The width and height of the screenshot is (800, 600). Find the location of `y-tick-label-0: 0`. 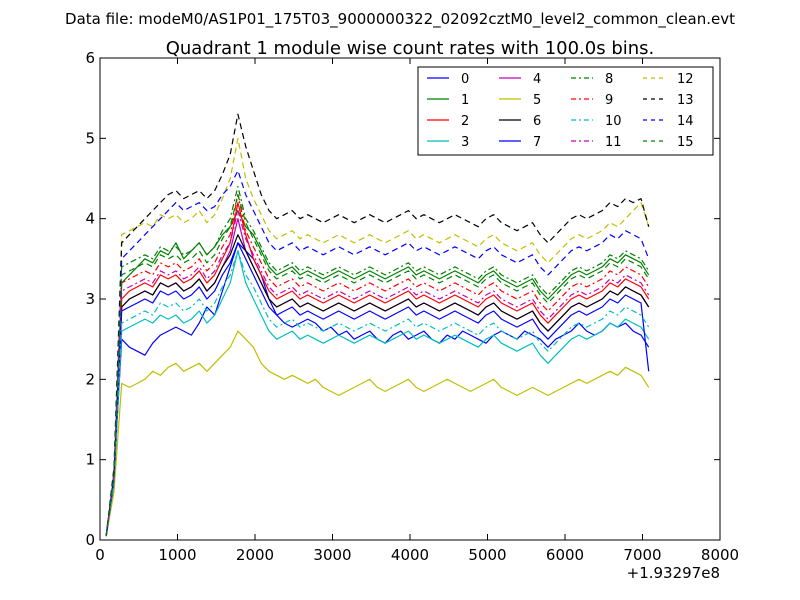

y-tick-label-0: 0 is located at coordinates (90, 540).